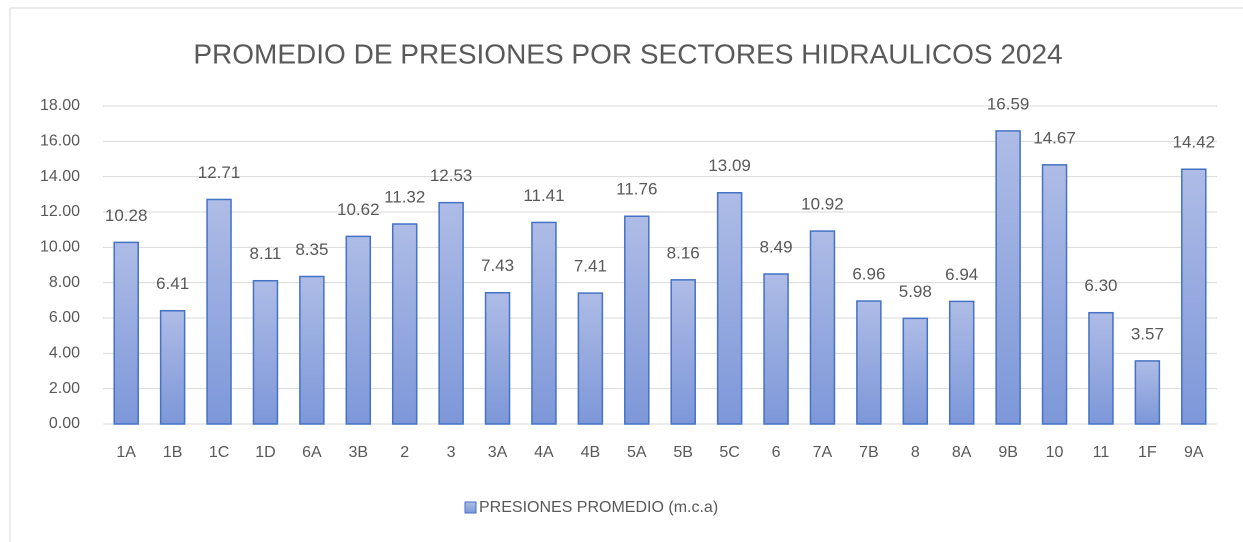  Describe the element at coordinates (60, 247) in the screenshot. I see `y-tick-label: 10.00` at that location.